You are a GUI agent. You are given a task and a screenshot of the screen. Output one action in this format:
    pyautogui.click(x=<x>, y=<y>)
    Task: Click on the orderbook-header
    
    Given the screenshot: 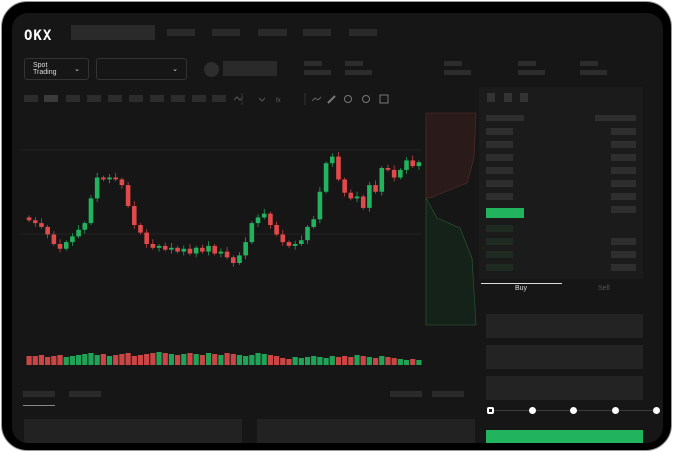 What is the action you would take?
    pyautogui.click(x=615, y=118)
    